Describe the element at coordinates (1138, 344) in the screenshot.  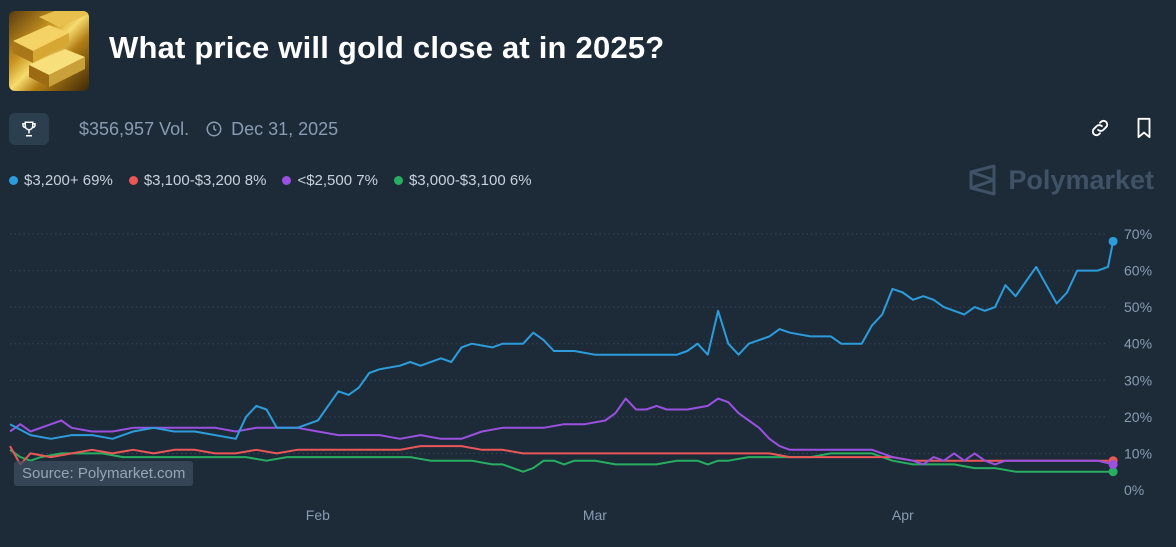
I see `y-tick-label: 40%` at that location.